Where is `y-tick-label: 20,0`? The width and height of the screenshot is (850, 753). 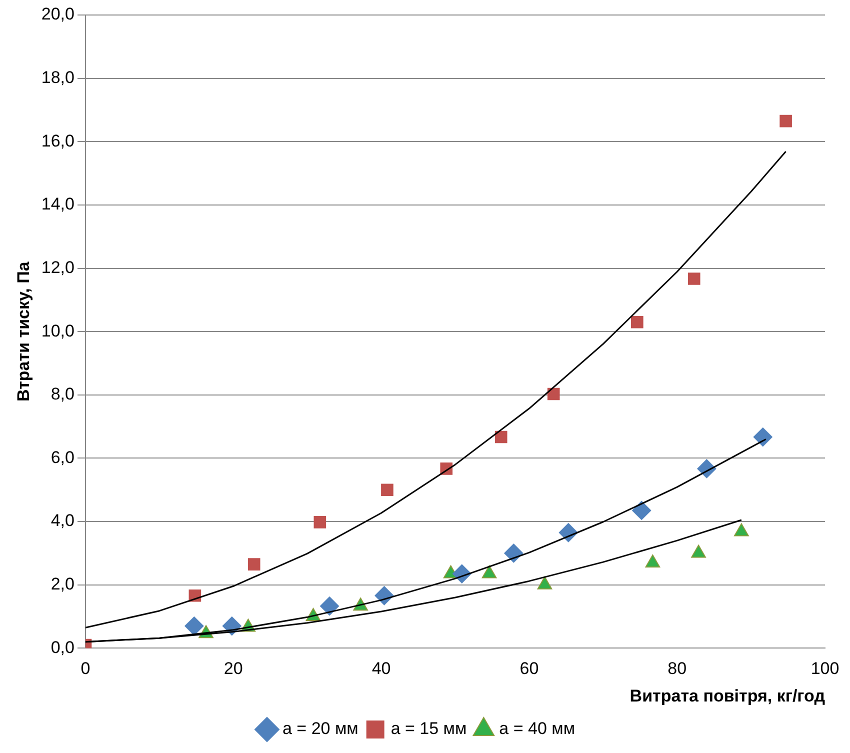
y-tick-label: 20,0 is located at coordinates (57, 14).